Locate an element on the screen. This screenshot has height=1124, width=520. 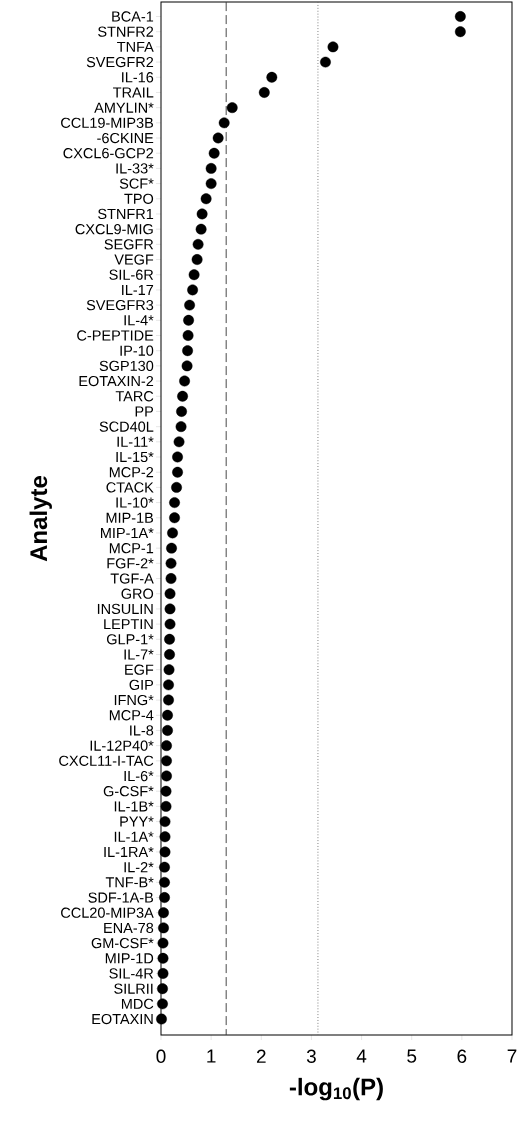
y-tick-label: TARC is located at coordinates (134, 396).